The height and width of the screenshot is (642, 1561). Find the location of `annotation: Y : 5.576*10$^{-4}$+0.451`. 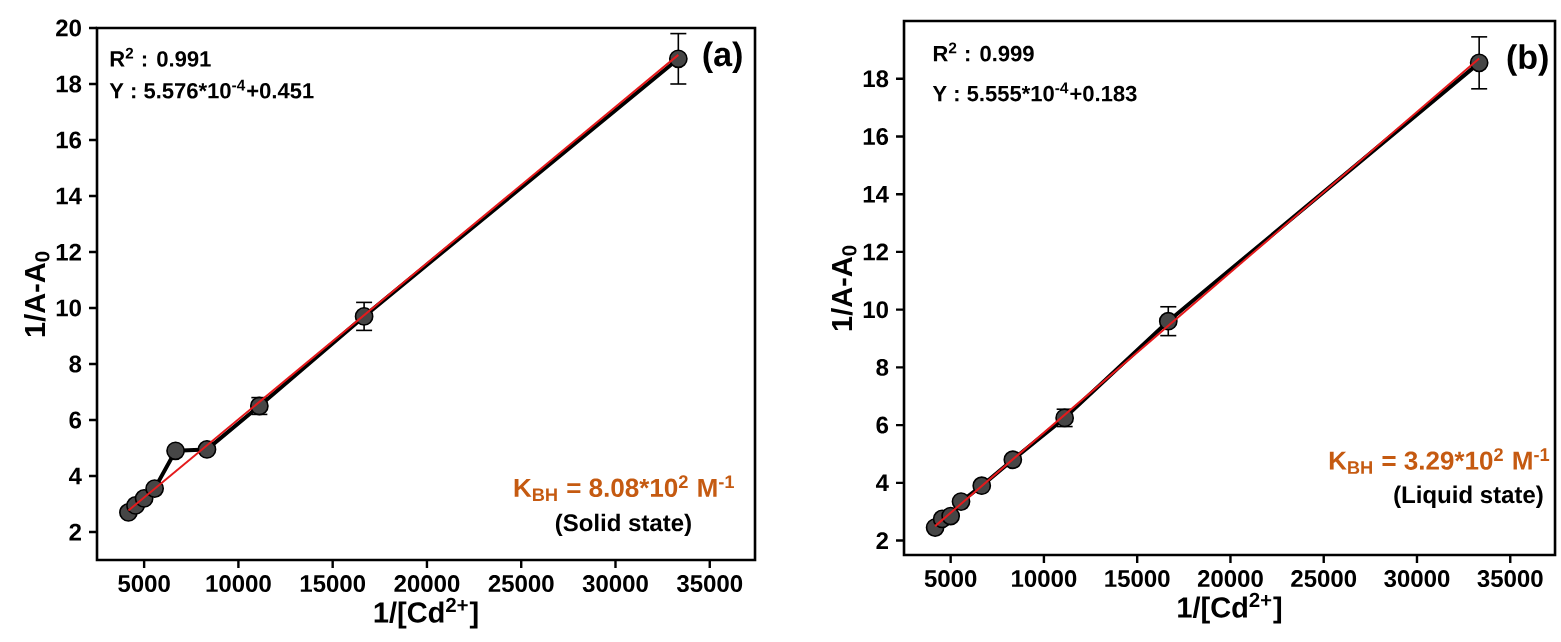

annotation: Y : 5.576*10$^{-4}$+0.451 is located at coordinates (211, 89).